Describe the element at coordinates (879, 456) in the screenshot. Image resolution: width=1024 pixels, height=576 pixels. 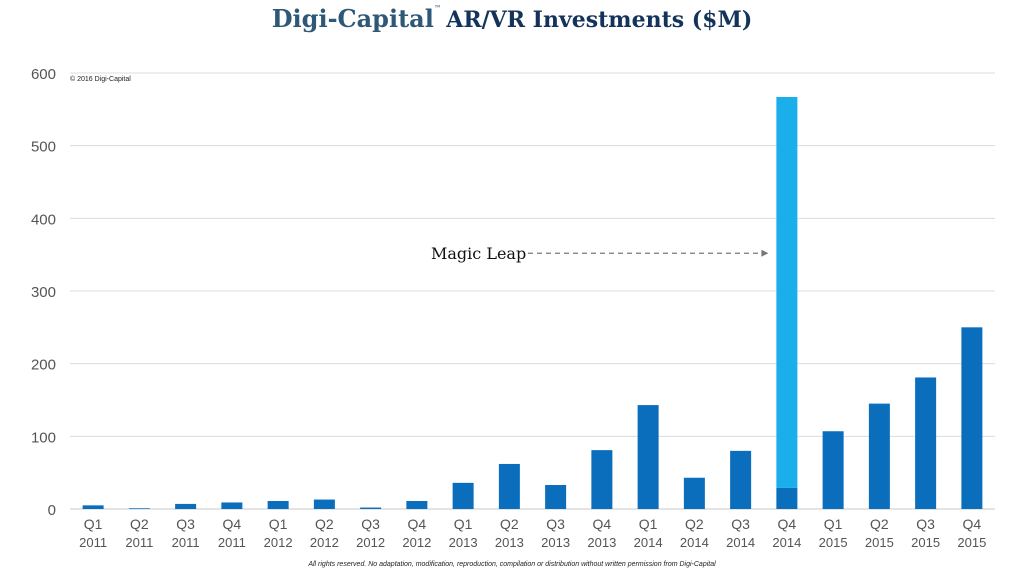
I see `bar-q2-2015` at that location.